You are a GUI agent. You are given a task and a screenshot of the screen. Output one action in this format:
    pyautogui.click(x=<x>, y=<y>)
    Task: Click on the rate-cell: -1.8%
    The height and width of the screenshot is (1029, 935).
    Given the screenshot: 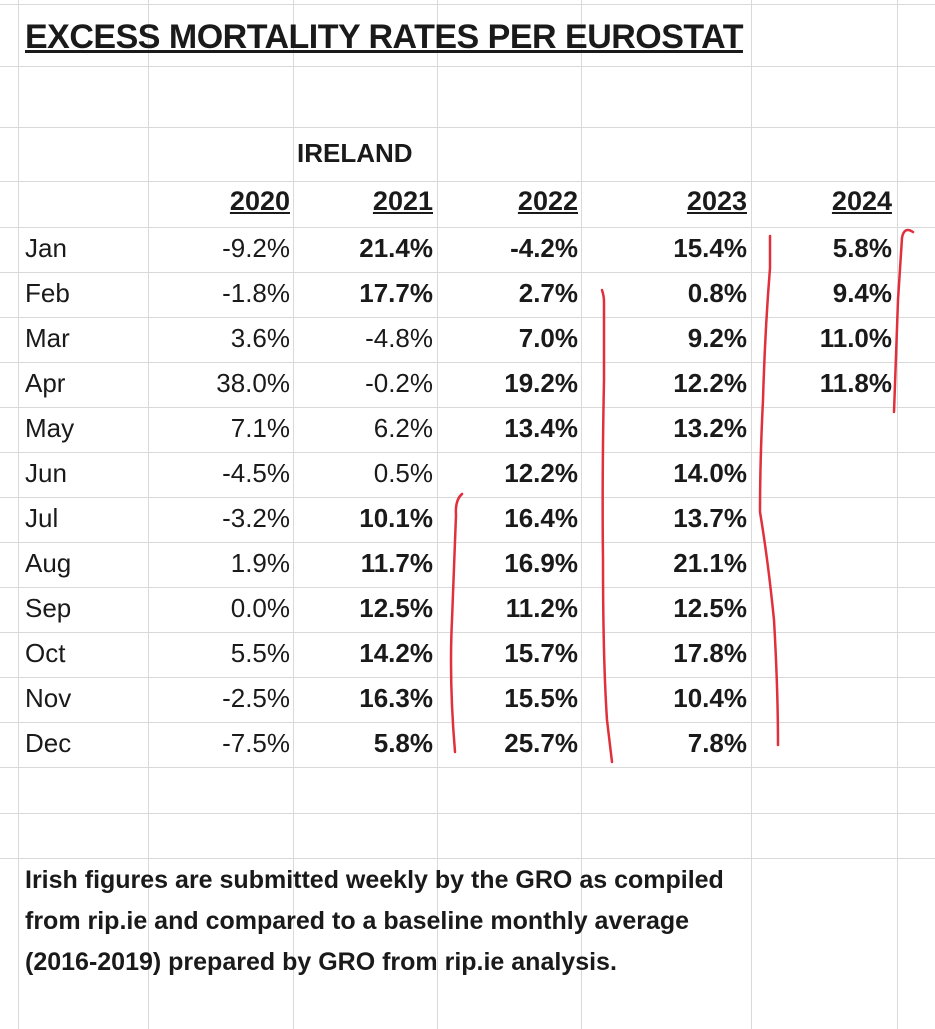 What is the action you would take?
    pyautogui.click(x=256, y=293)
    